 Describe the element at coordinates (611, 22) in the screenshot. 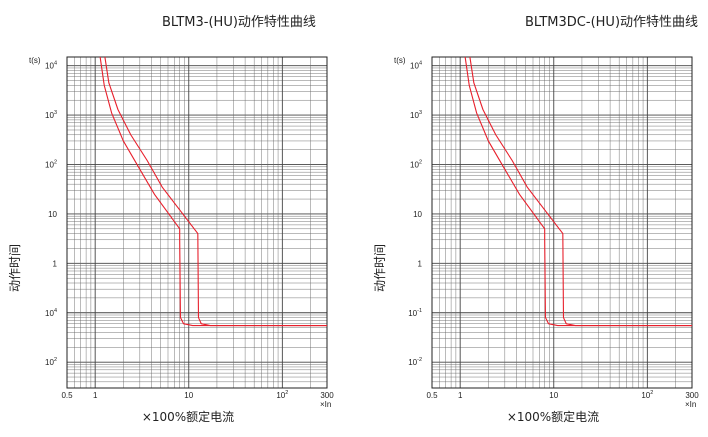

I see `chart-title: BLTM3DC-(HU)动作特性曲线` at that location.